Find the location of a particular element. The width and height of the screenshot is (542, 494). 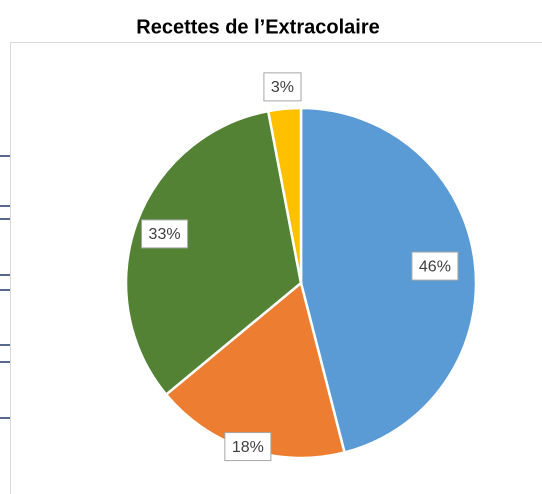

chart-title: Recettes de l’Extracolaire is located at coordinates (257, 27).